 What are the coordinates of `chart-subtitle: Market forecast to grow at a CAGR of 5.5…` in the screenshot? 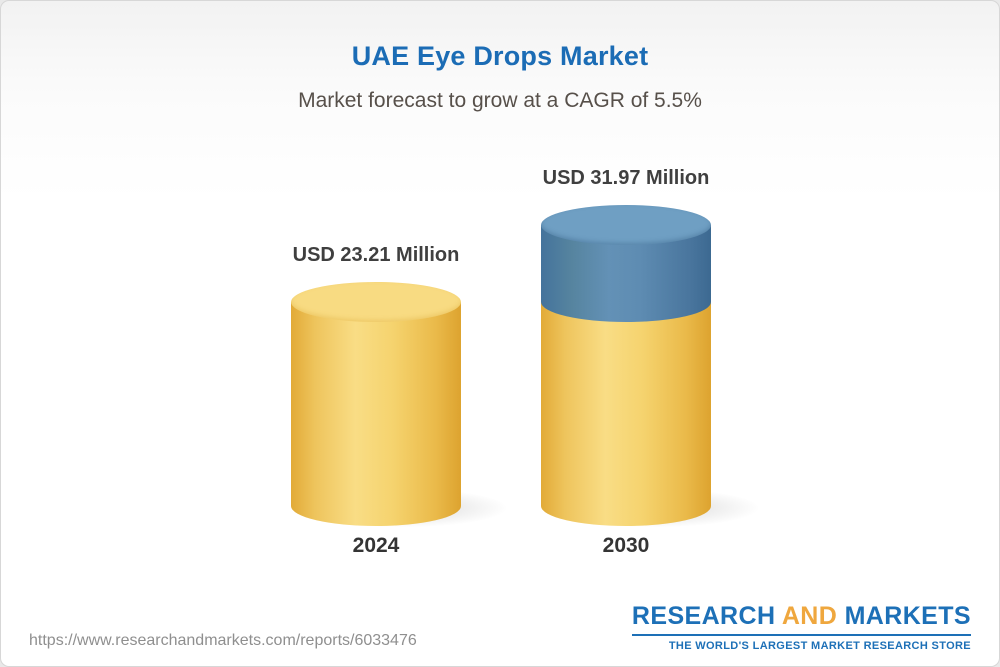 It's located at (500, 100).